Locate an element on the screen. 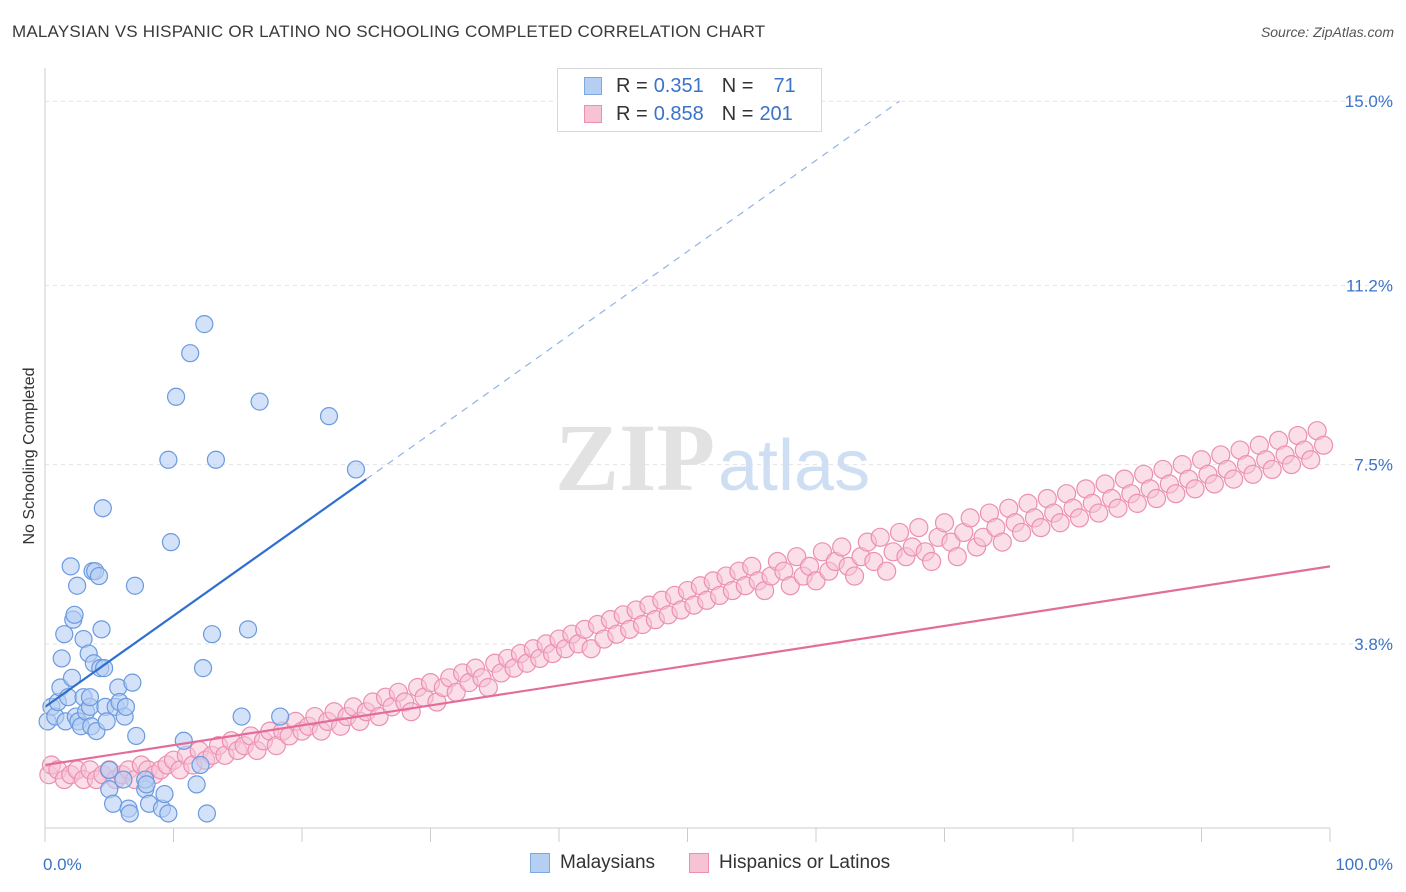 This screenshot has width=1406, height=892. legend-row-hispanics: R = 0.858 N = 201 is located at coordinates (688, 114).